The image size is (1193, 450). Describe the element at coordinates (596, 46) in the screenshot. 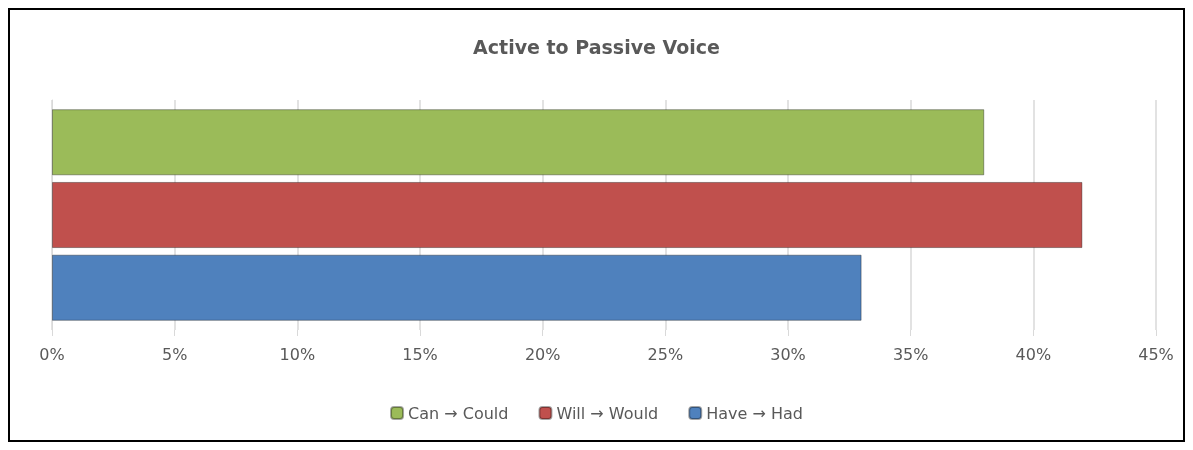

I see `chart-title: Active to Passive Voice` at that location.